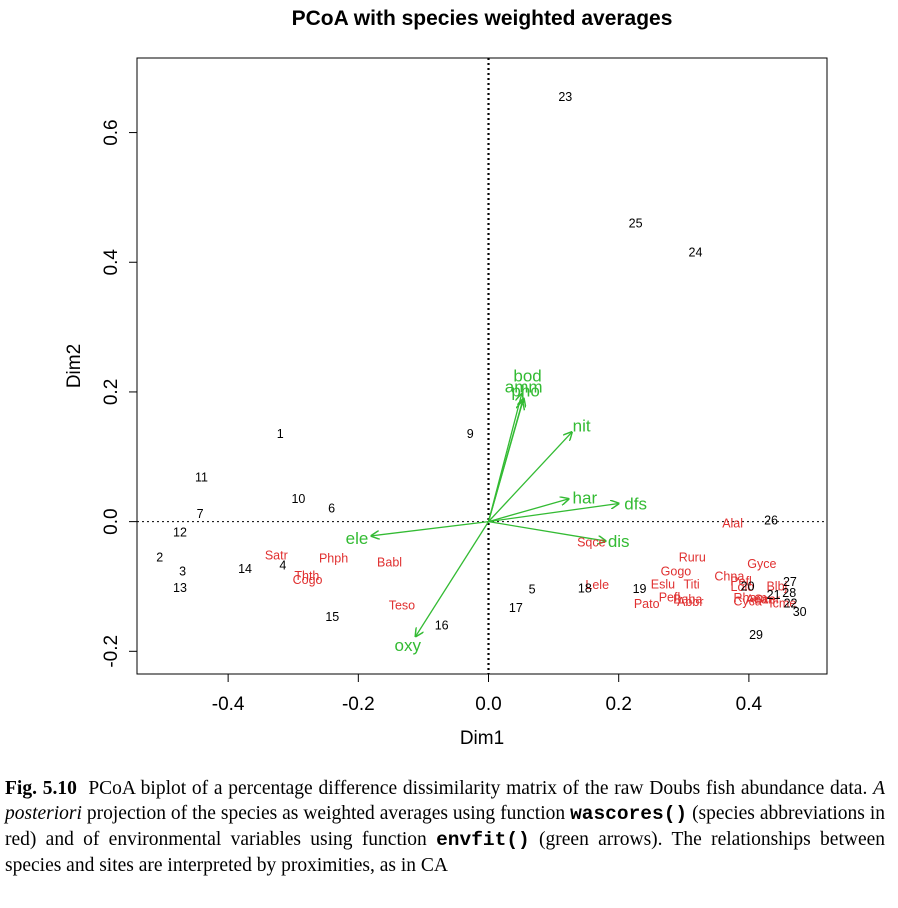 The image size is (898, 908). Describe the element at coordinates (228, 704) in the screenshot. I see `x-tick-label: -0.4` at that location.